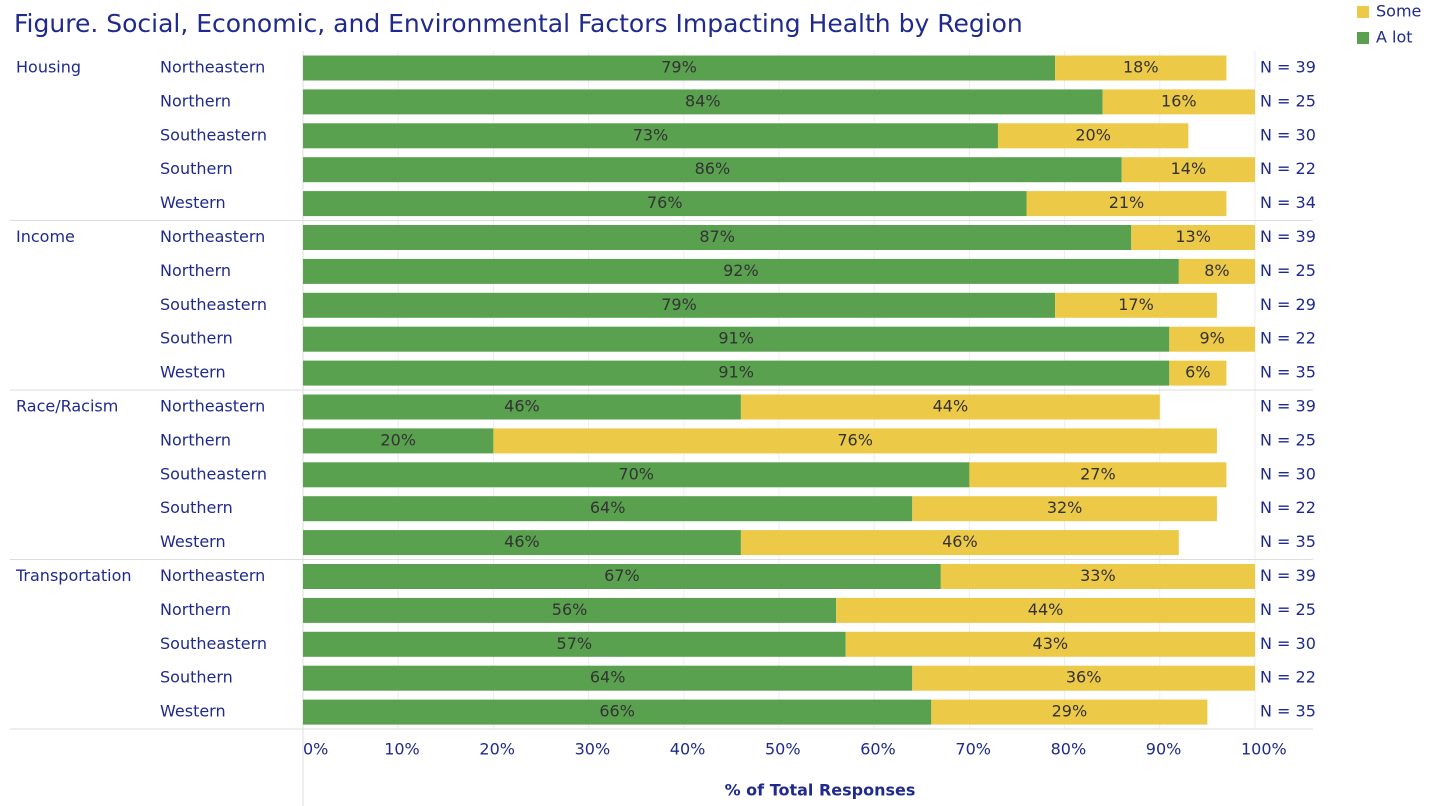 Image resolution: width=1431 pixels, height=806 pixels. I want to click on data-label: 6%, so click(1197, 372).